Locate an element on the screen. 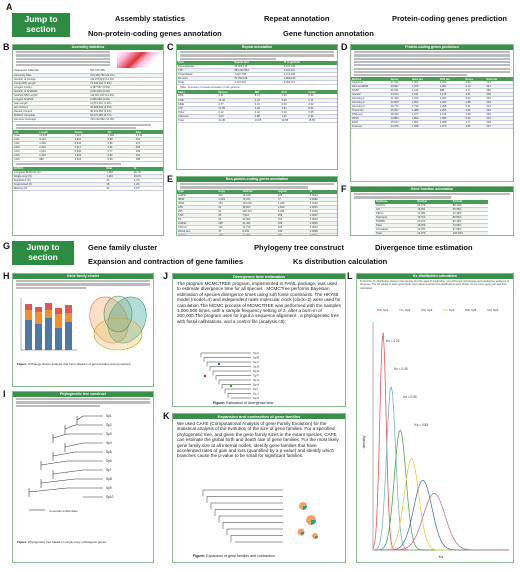 The image size is (520, 572). table-cell: 74.93% is located at coordinates (470, 225).